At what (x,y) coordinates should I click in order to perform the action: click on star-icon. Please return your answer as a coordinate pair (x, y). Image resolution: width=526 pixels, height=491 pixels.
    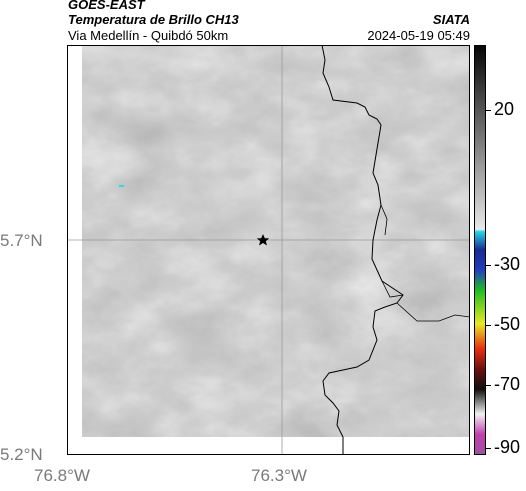
    Looking at the image, I should click on (263, 240).